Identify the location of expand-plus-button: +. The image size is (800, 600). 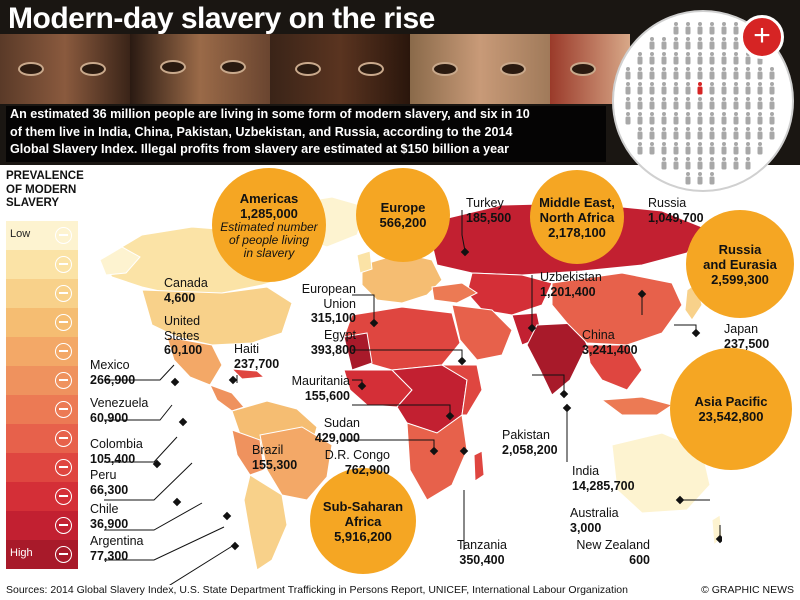
(762, 37).